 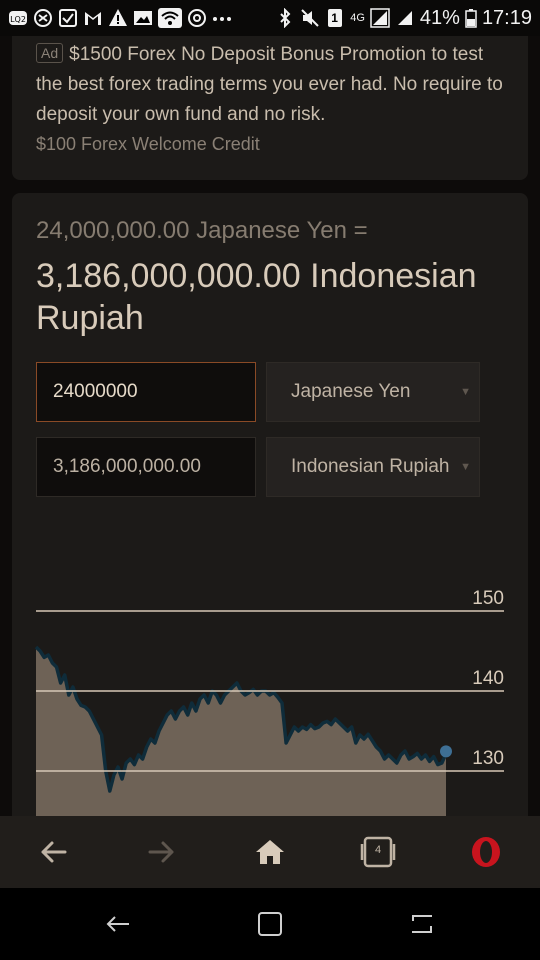 I want to click on home-button, so click(x=270, y=852).